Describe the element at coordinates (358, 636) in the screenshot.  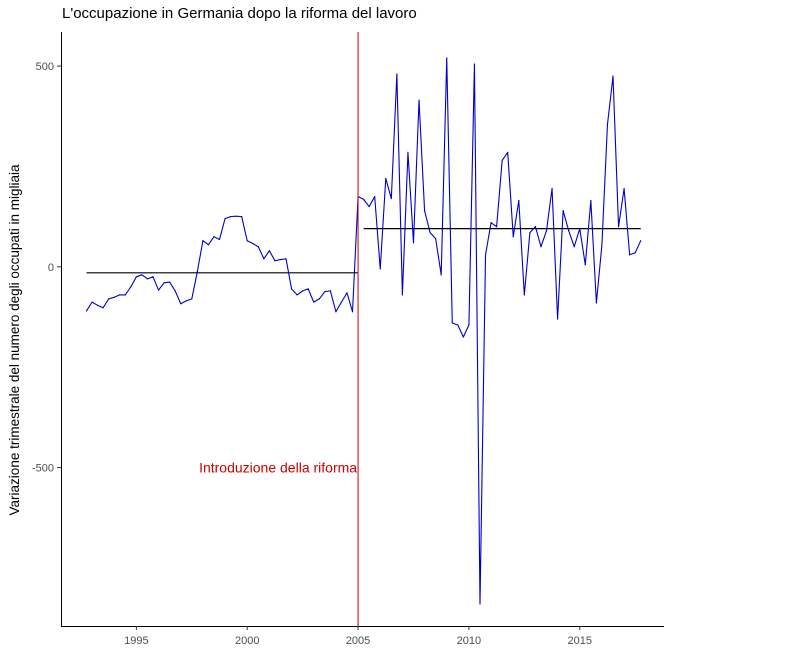
I see `x-ticks: 1995 2000 2005 2010 2015` at that location.